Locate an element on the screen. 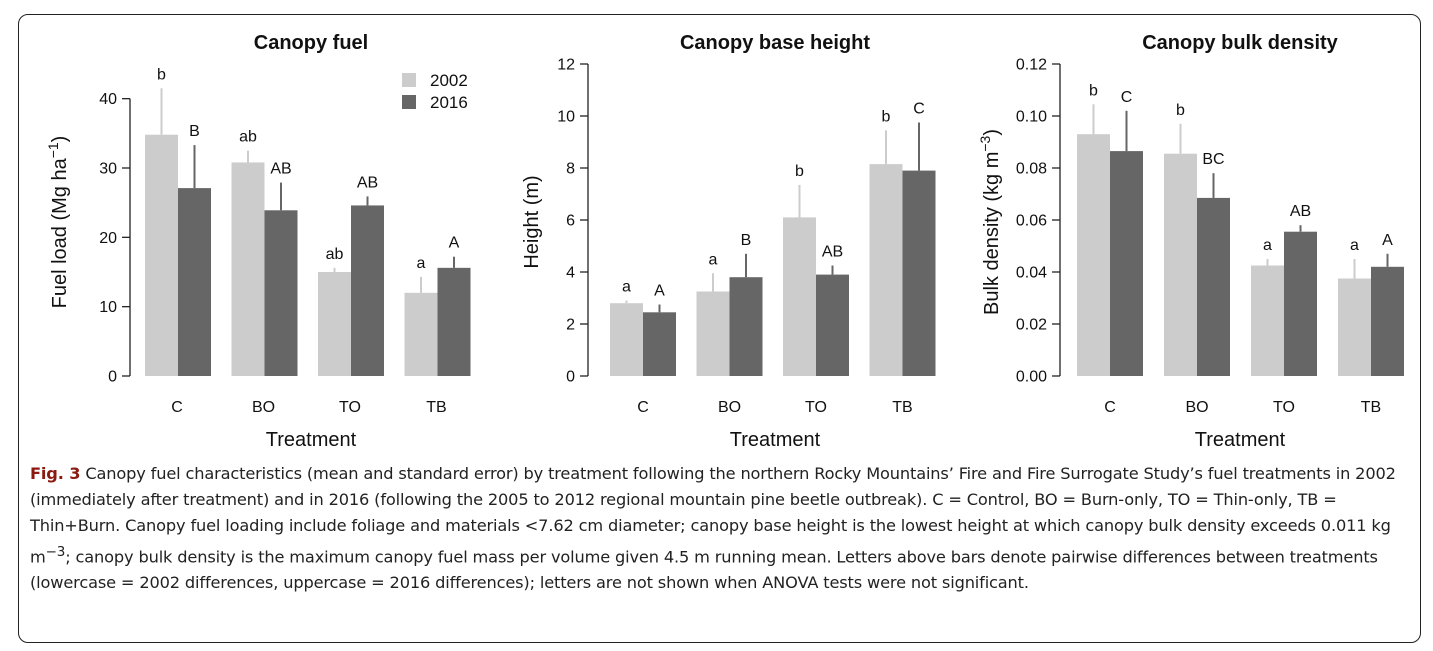 Image resolution: width=1433 pixels, height=651 pixels. panel-title: Canopy fuel is located at coordinates (311, 43).